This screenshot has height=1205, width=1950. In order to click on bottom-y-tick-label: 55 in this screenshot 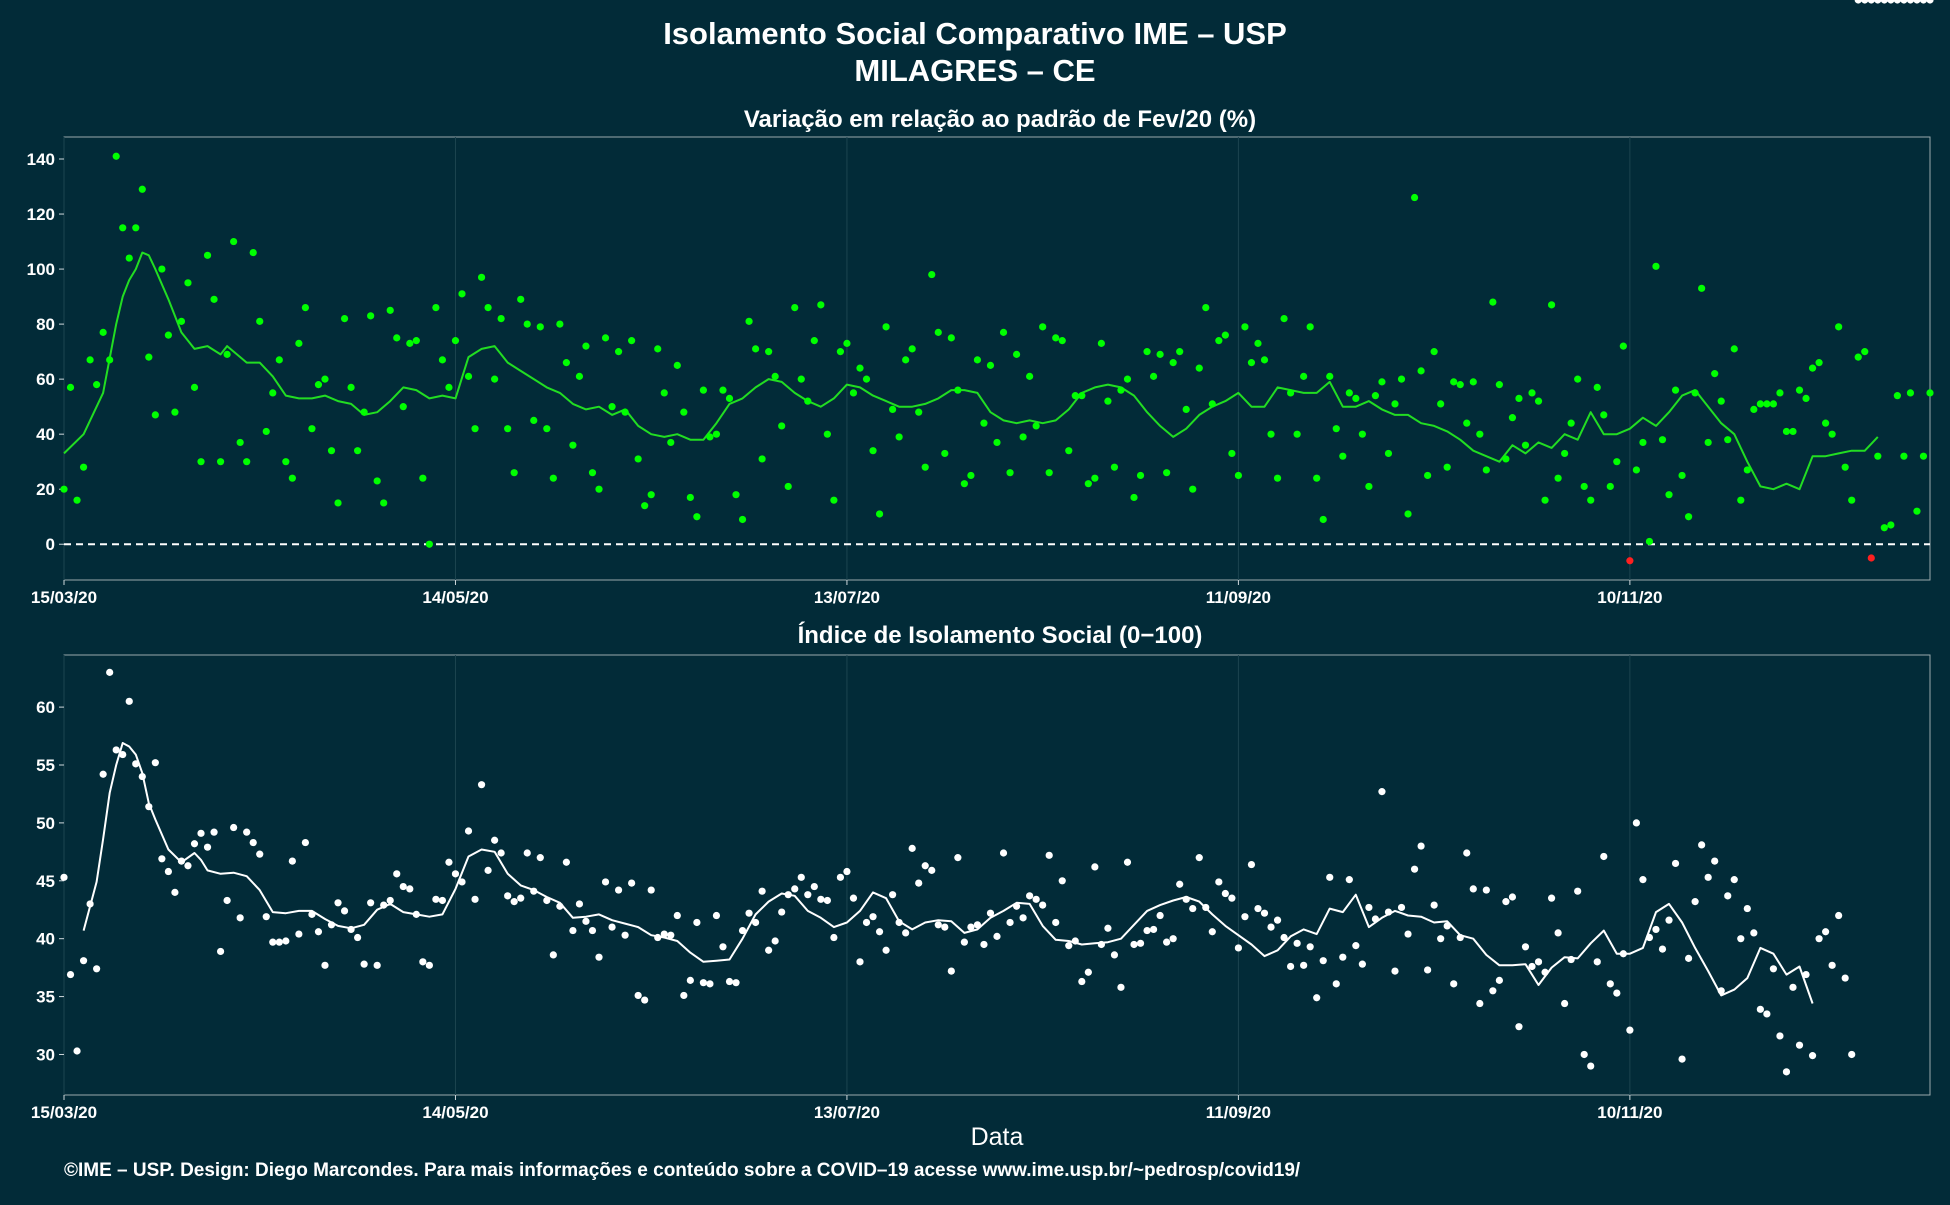, I will do `click(45, 765)`.